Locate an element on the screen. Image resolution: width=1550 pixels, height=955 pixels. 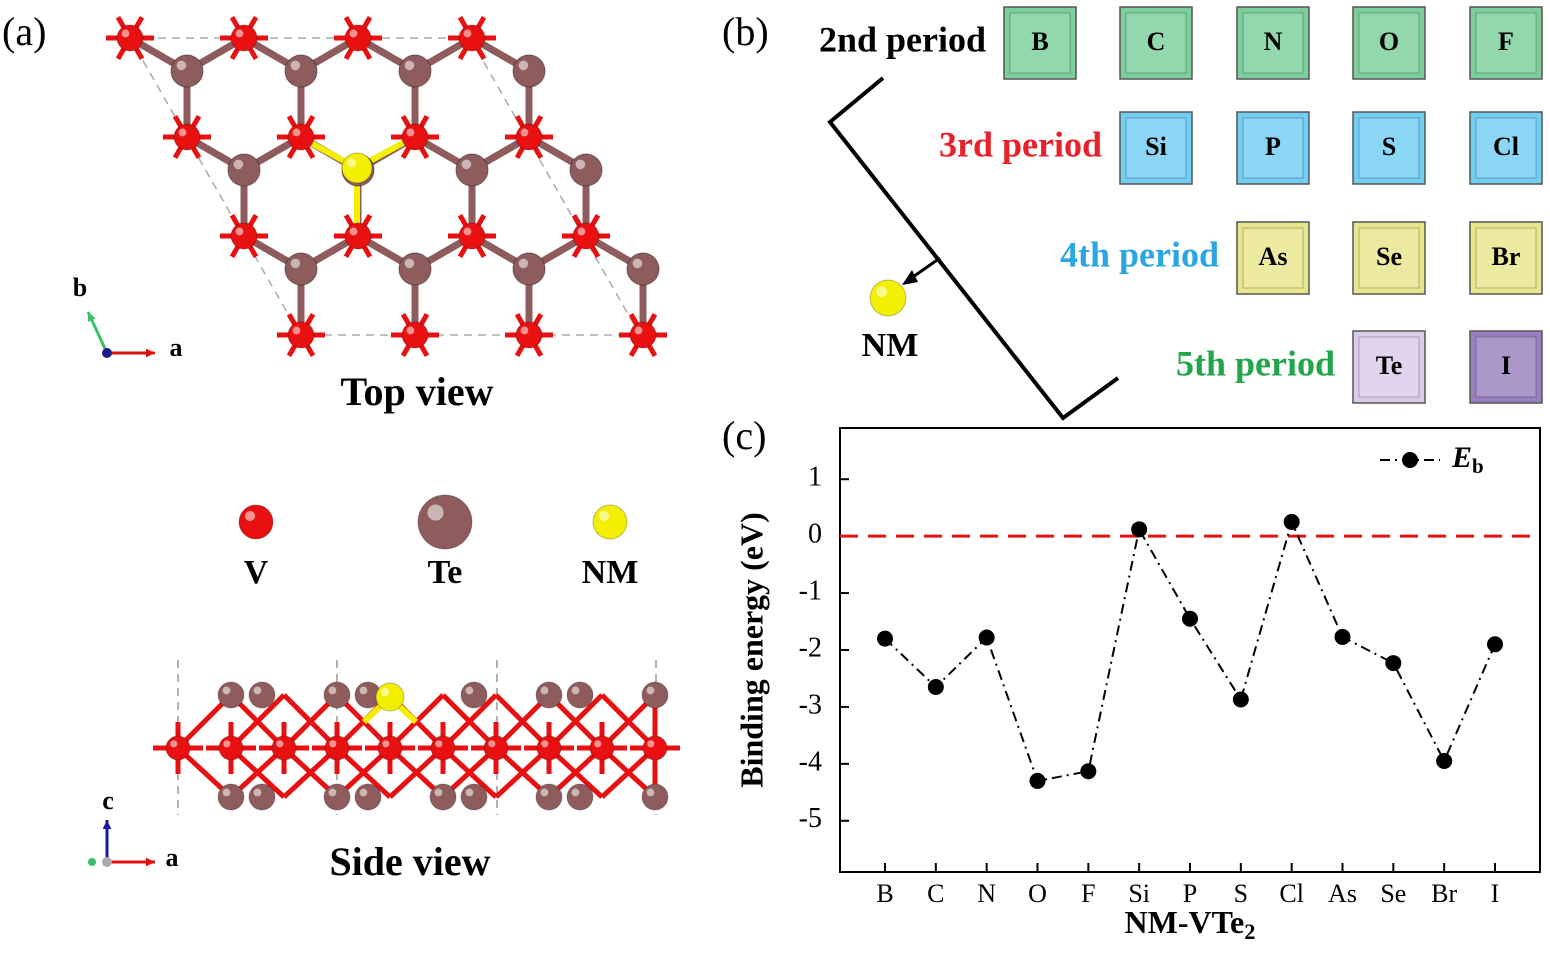
axis-name: c is located at coordinates (108, 800).